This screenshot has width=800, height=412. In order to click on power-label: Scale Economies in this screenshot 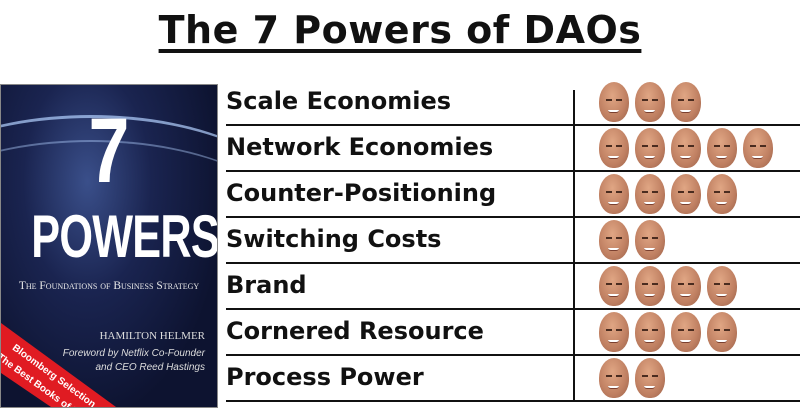, I will do `click(339, 101)`.